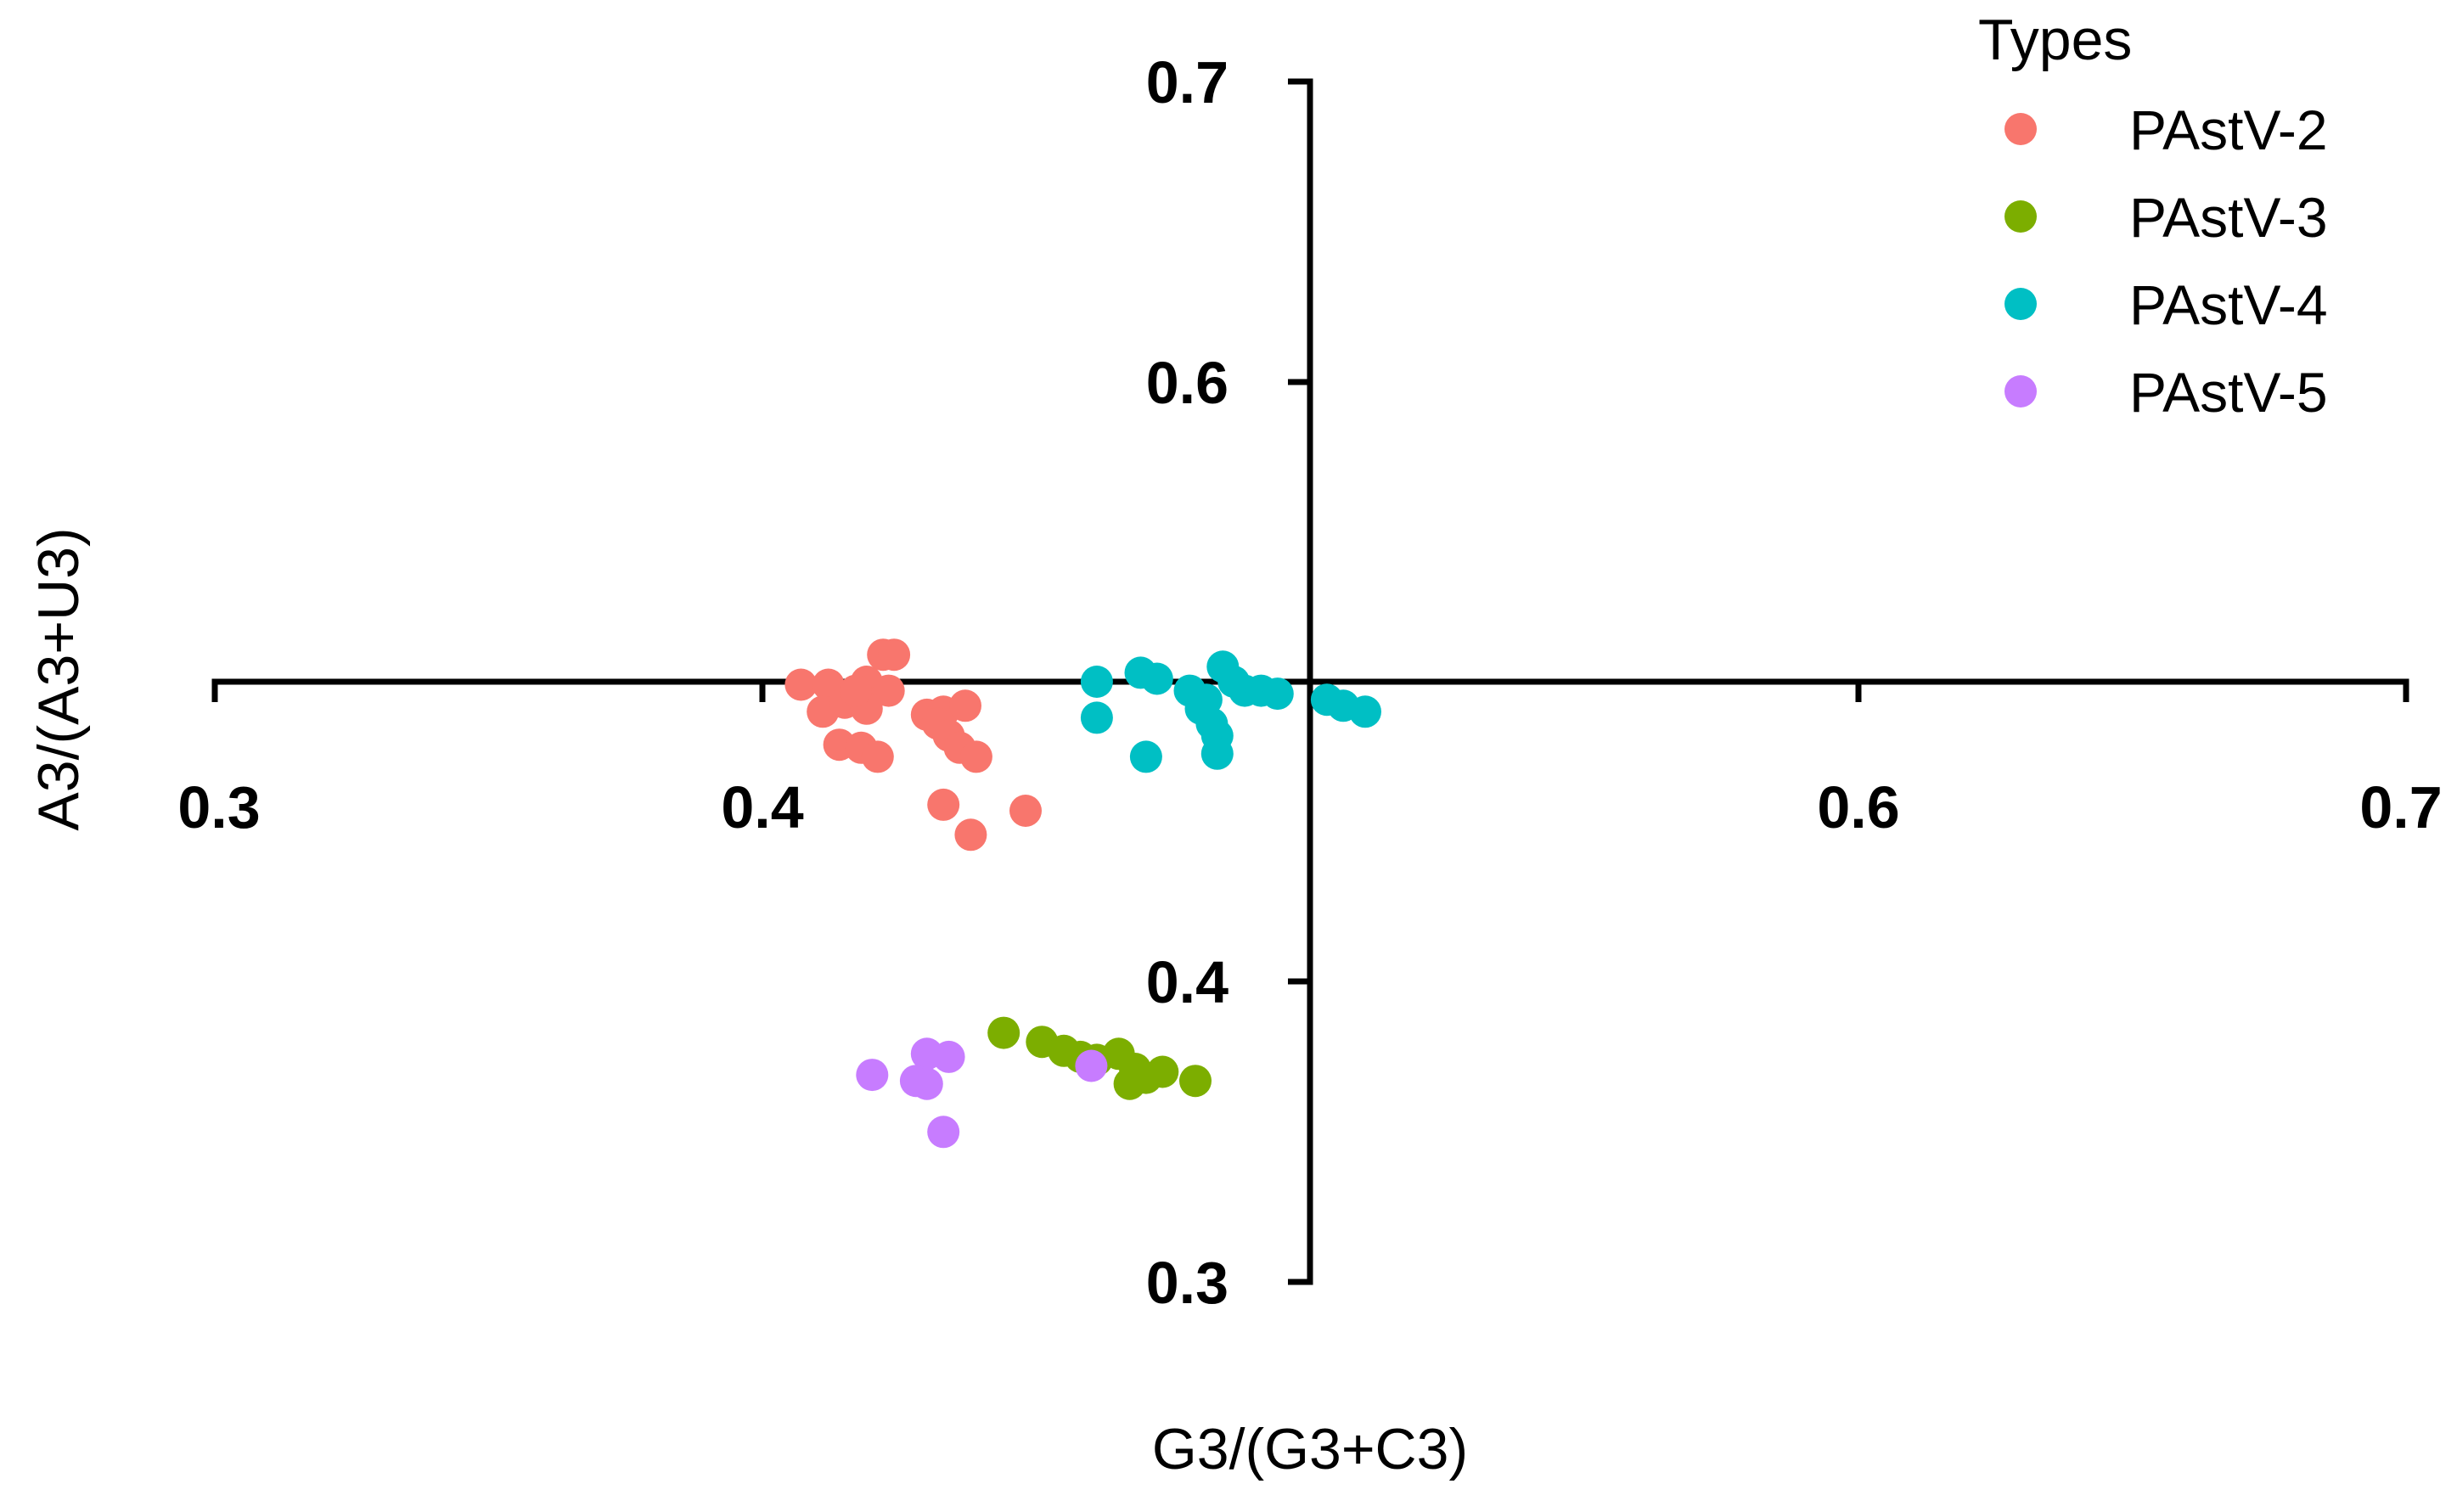 This screenshot has width=2457, height=1512. I want to click on x-tick-label: 0.3, so click(219, 807).